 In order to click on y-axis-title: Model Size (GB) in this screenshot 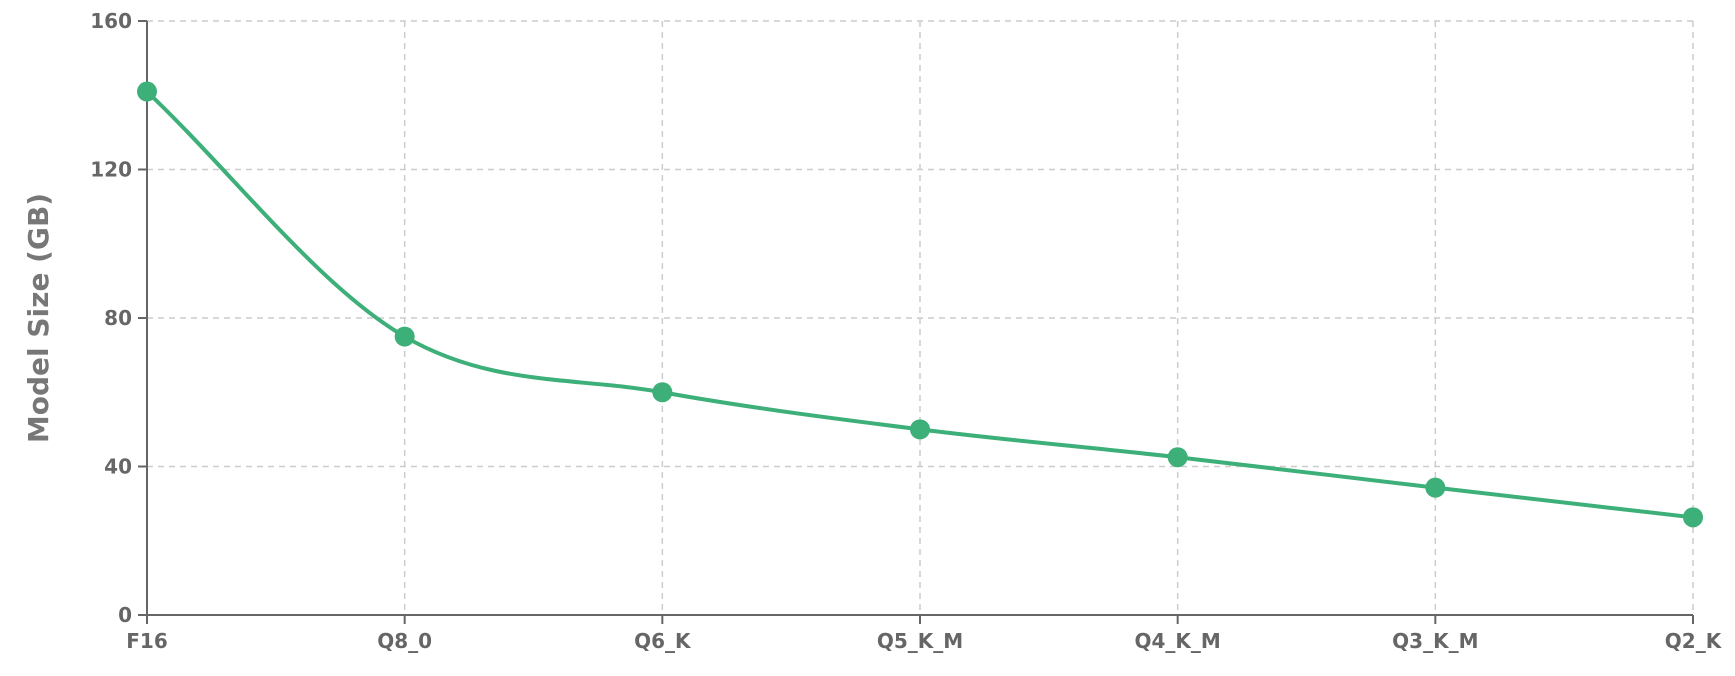, I will do `click(38, 318)`.